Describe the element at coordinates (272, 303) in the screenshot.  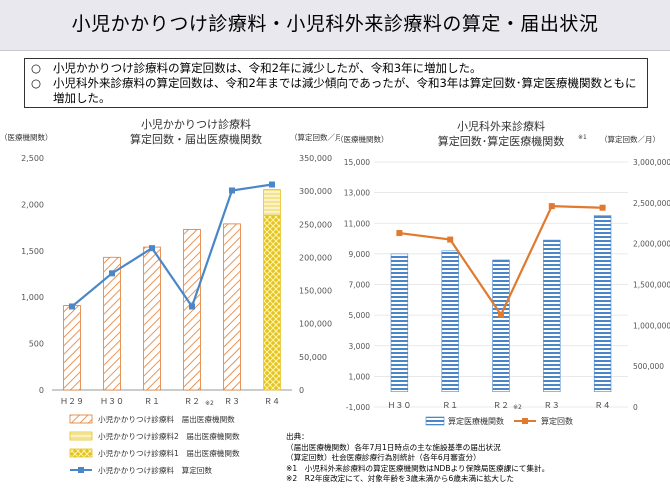
I see `bar-type1-clinics` at that location.